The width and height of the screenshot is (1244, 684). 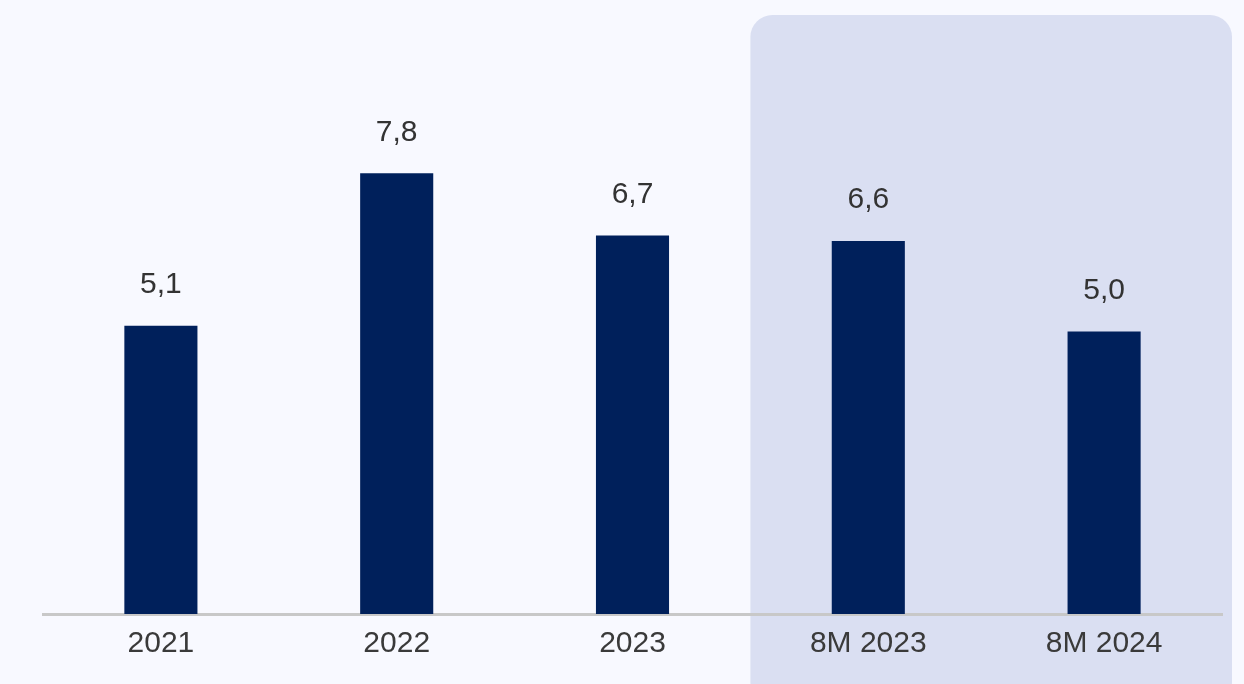 I want to click on x-tick-label: 8M 2023, so click(x=868, y=642).